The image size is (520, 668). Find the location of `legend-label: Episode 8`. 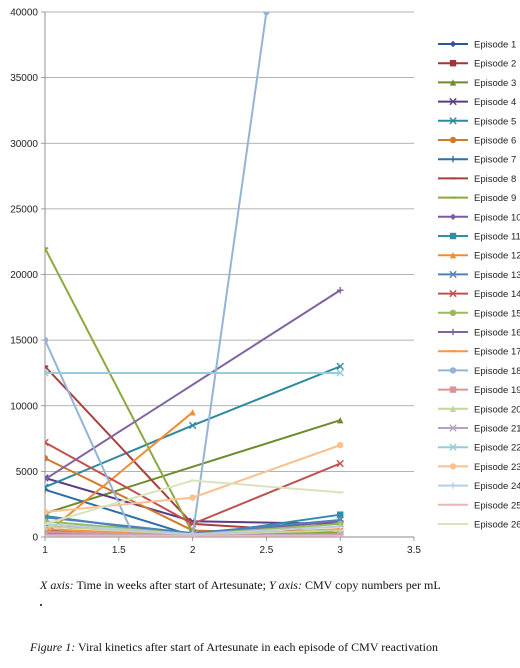

legend-label: Episode 8 is located at coordinates (495, 179).